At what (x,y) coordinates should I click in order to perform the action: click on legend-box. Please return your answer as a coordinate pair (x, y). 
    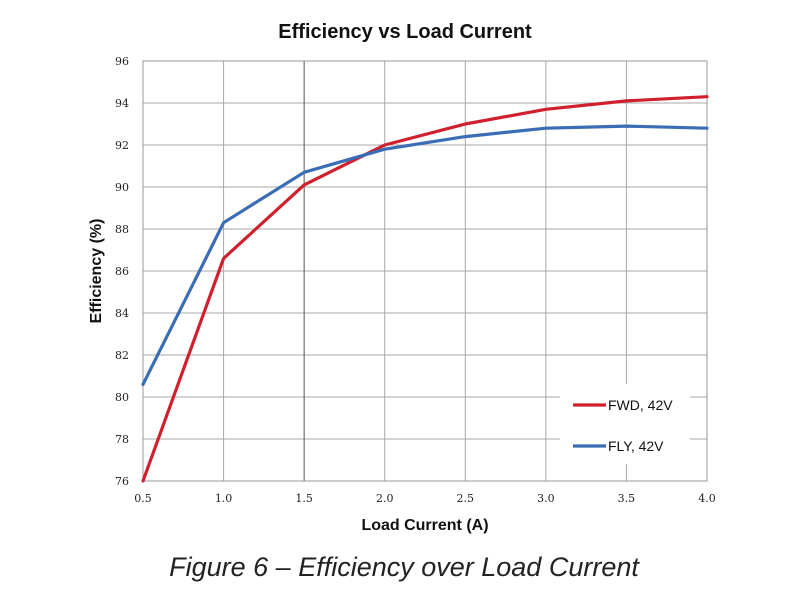
    Looking at the image, I should click on (625, 424).